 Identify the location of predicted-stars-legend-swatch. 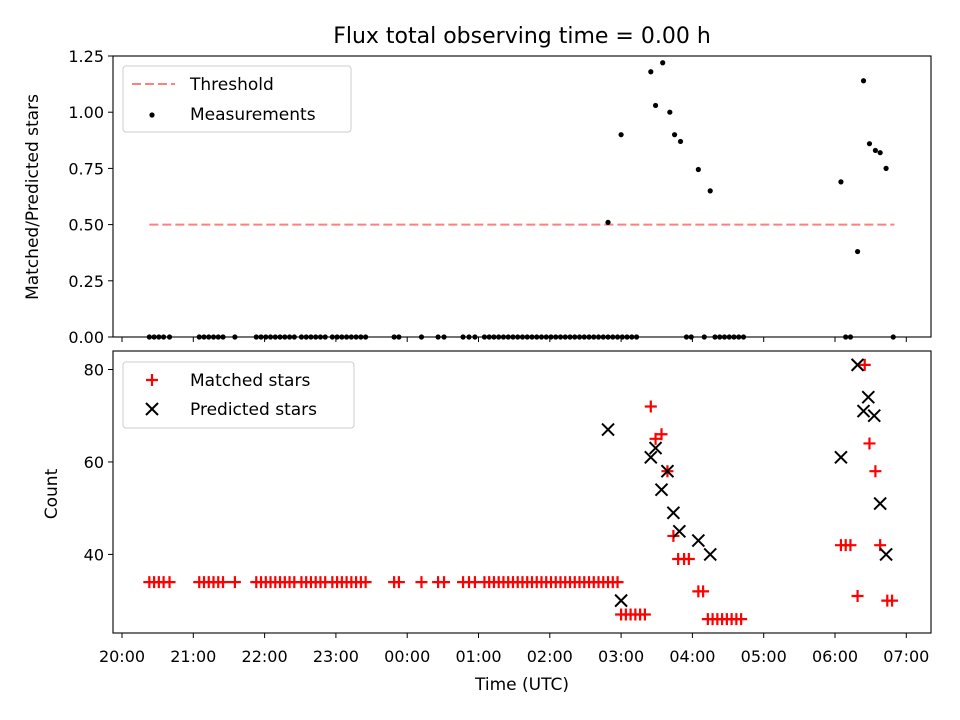
(152, 409).